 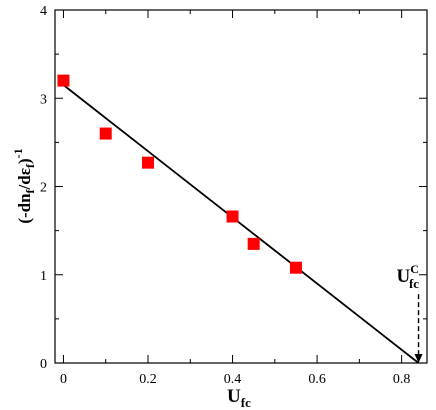 What do you see at coordinates (63, 379) in the screenshot?
I see `x-tick-label: 0` at bounding box center [63, 379].